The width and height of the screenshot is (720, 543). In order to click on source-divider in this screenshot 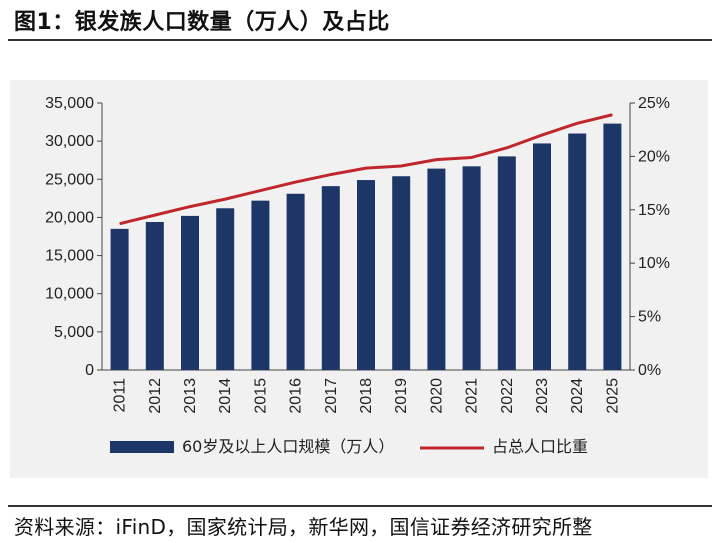, I will do `click(360, 506)`.